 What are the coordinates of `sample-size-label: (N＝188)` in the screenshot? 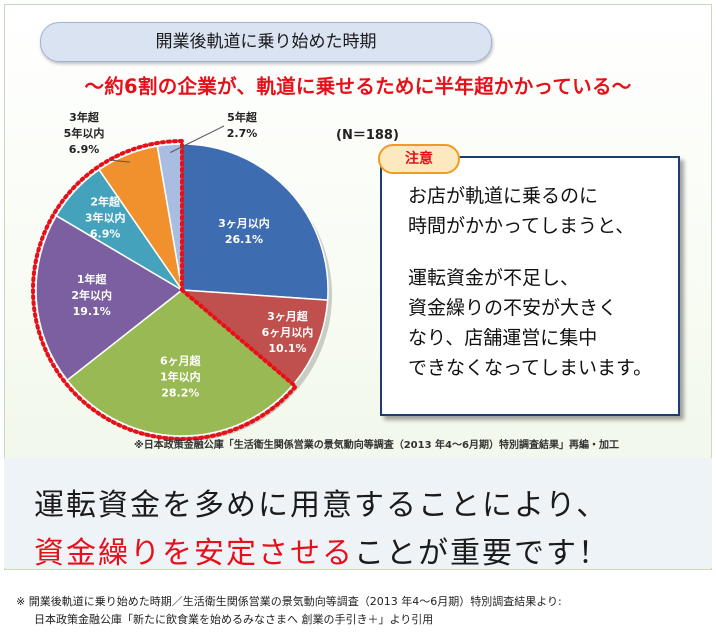 It's located at (367, 135).